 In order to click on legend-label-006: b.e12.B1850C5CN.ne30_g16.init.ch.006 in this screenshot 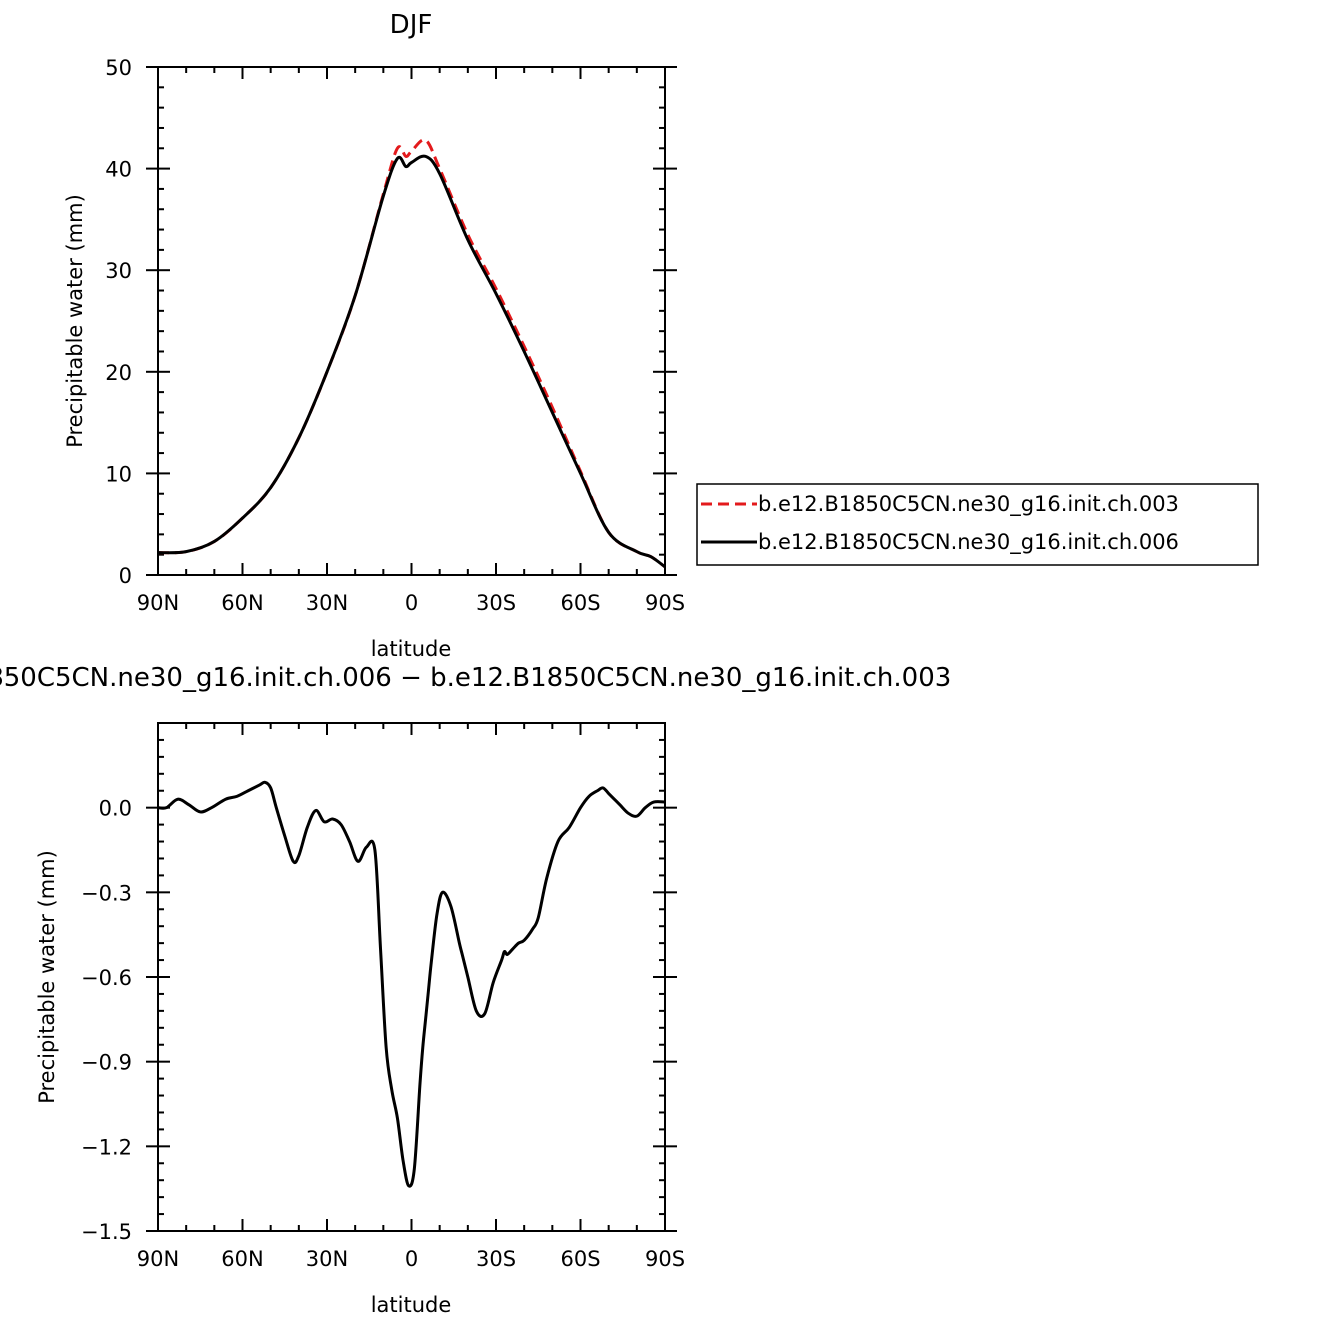, I will do `click(968, 542)`.